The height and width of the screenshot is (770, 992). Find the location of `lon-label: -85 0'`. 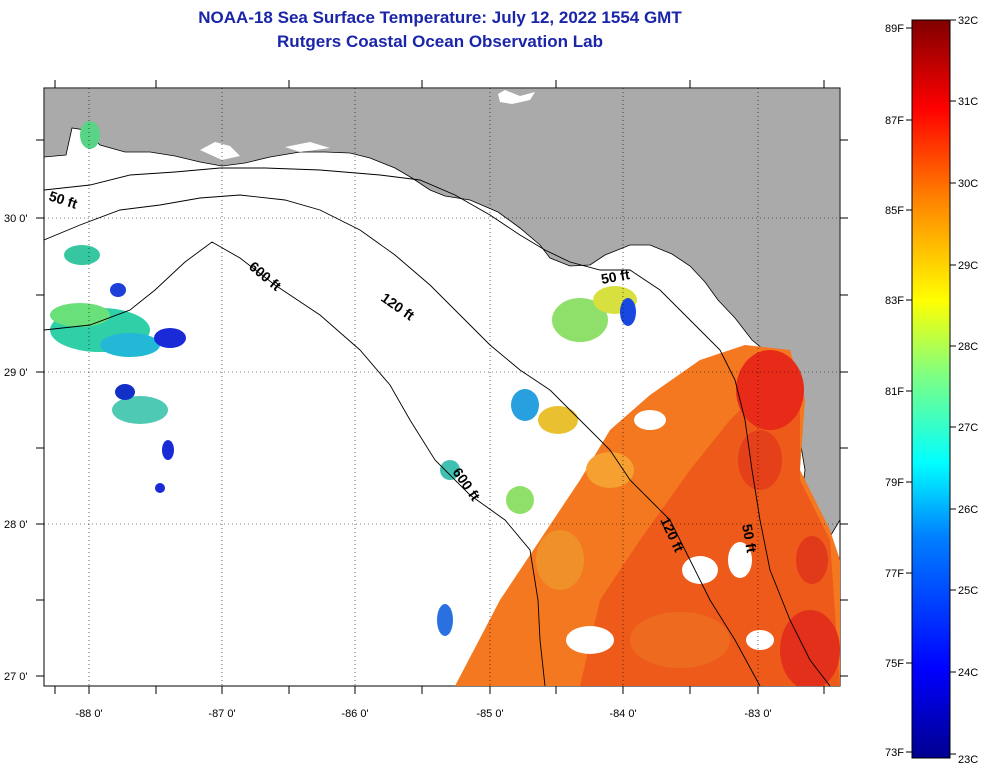

lon-label: -85 0' is located at coordinates (489, 714).